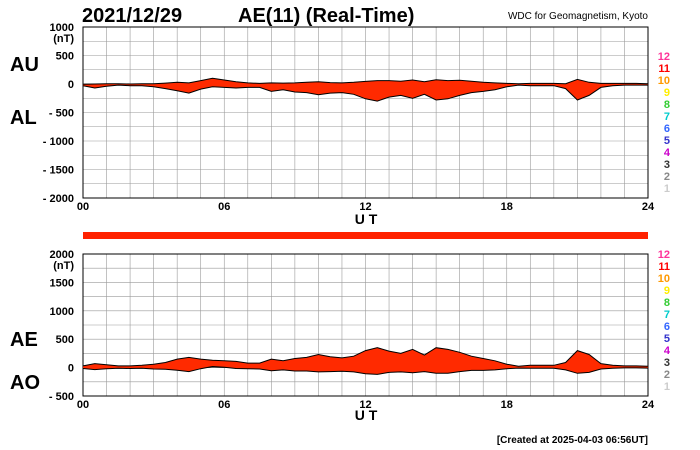 This screenshot has height=450, width=700. What do you see at coordinates (132, 16) in the screenshot?
I see `date-label: 2021/12/29` at bounding box center [132, 16].